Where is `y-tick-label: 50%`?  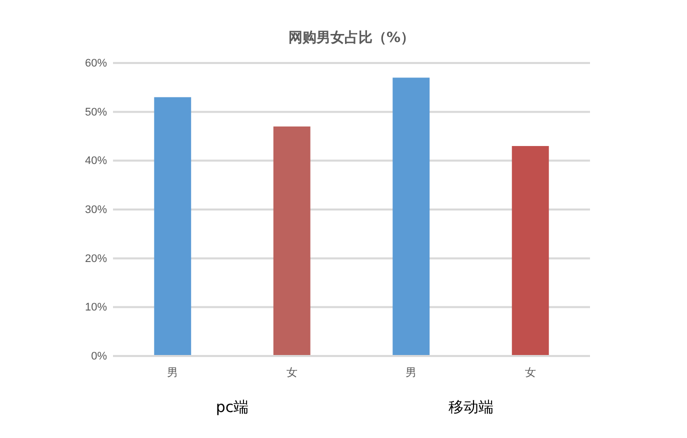 y-tick-label: 50% is located at coordinates (96, 112).